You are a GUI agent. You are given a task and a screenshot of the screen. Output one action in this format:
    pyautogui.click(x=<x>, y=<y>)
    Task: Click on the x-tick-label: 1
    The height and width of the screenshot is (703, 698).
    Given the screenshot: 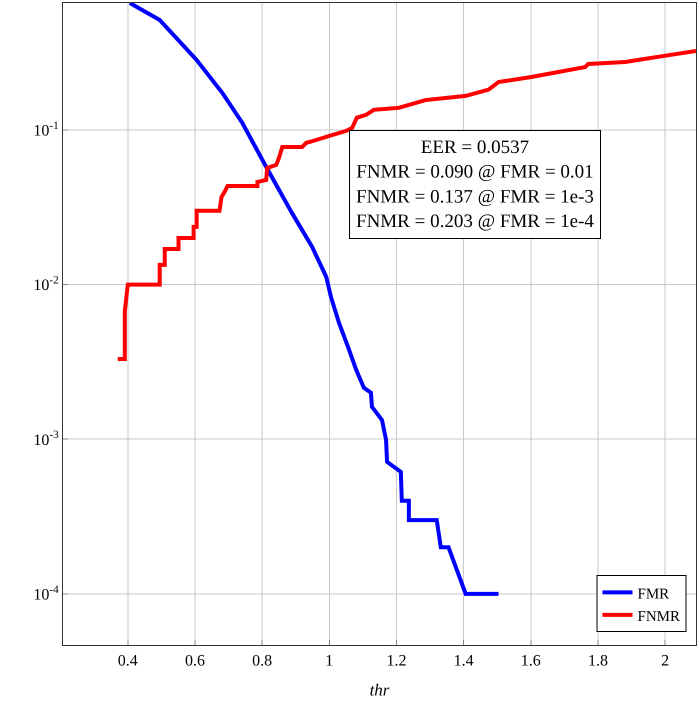 What is the action you would take?
    pyautogui.click(x=329, y=661)
    